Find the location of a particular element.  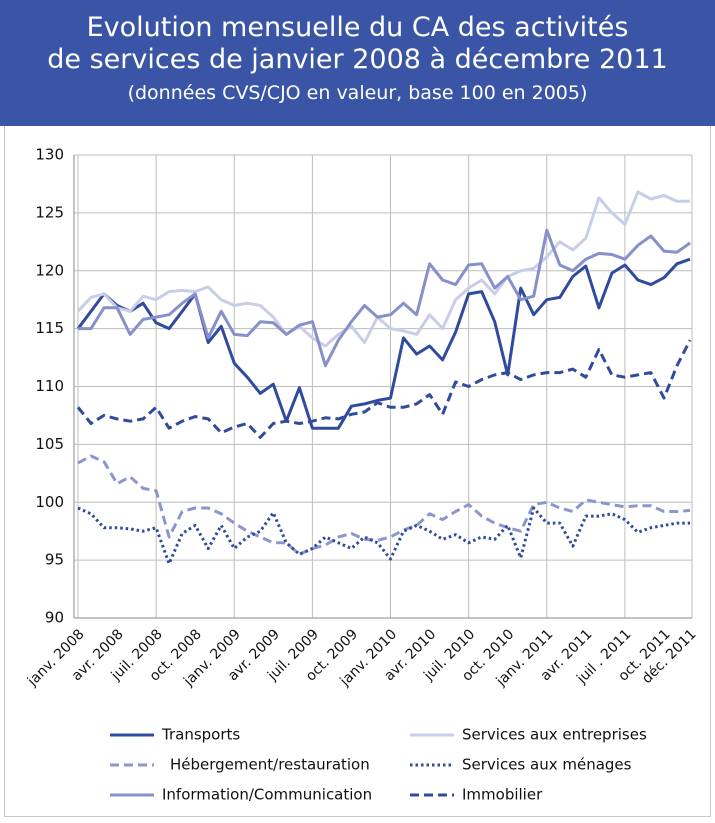

y-tick-label: 100 is located at coordinates (49, 502).